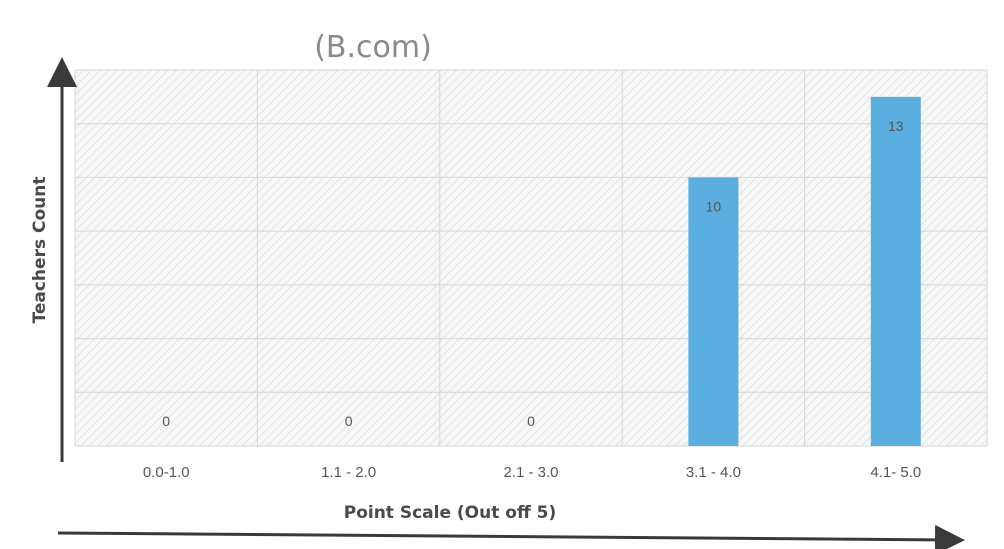  Describe the element at coordinates (714, 206) in the screenshot. I see `data-label-3: 10` at that location.